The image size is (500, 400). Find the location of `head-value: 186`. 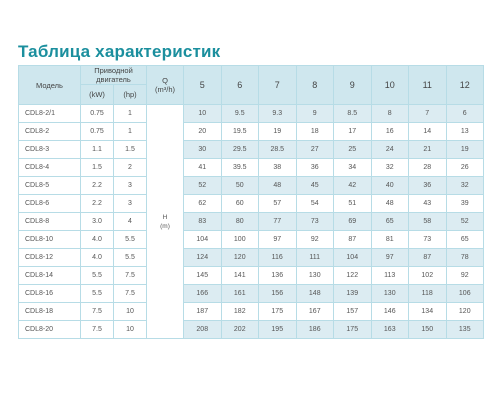

head-value: 186 is located at coordinates (314, 329).